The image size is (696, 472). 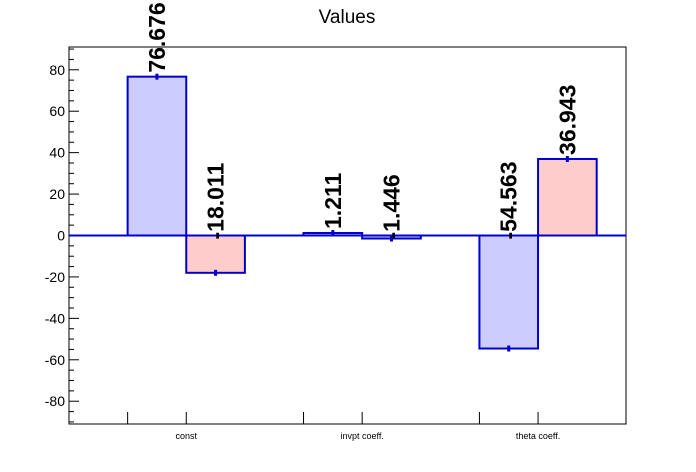 I want to click on y-tick-label: -40, so click(x=55, y=318).